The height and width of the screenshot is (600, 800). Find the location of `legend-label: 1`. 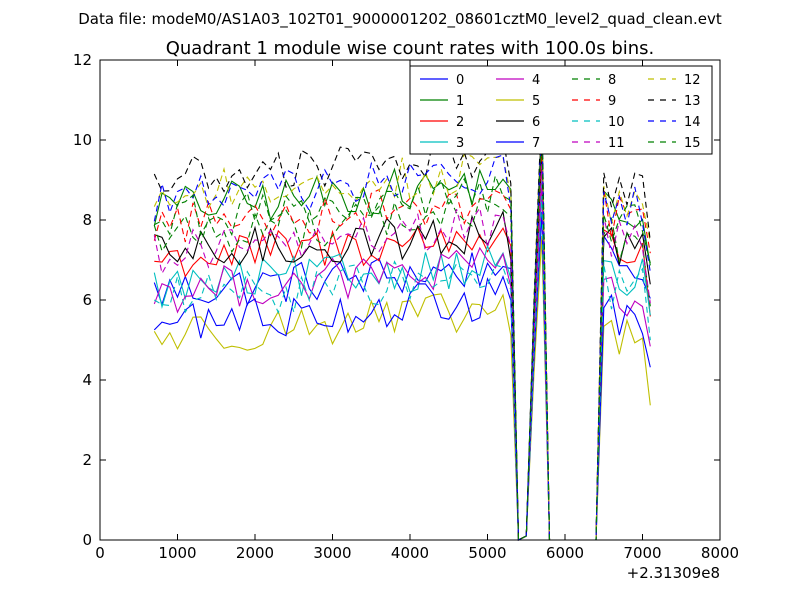

legend-label: 1 is located at coordinates (460, 101).